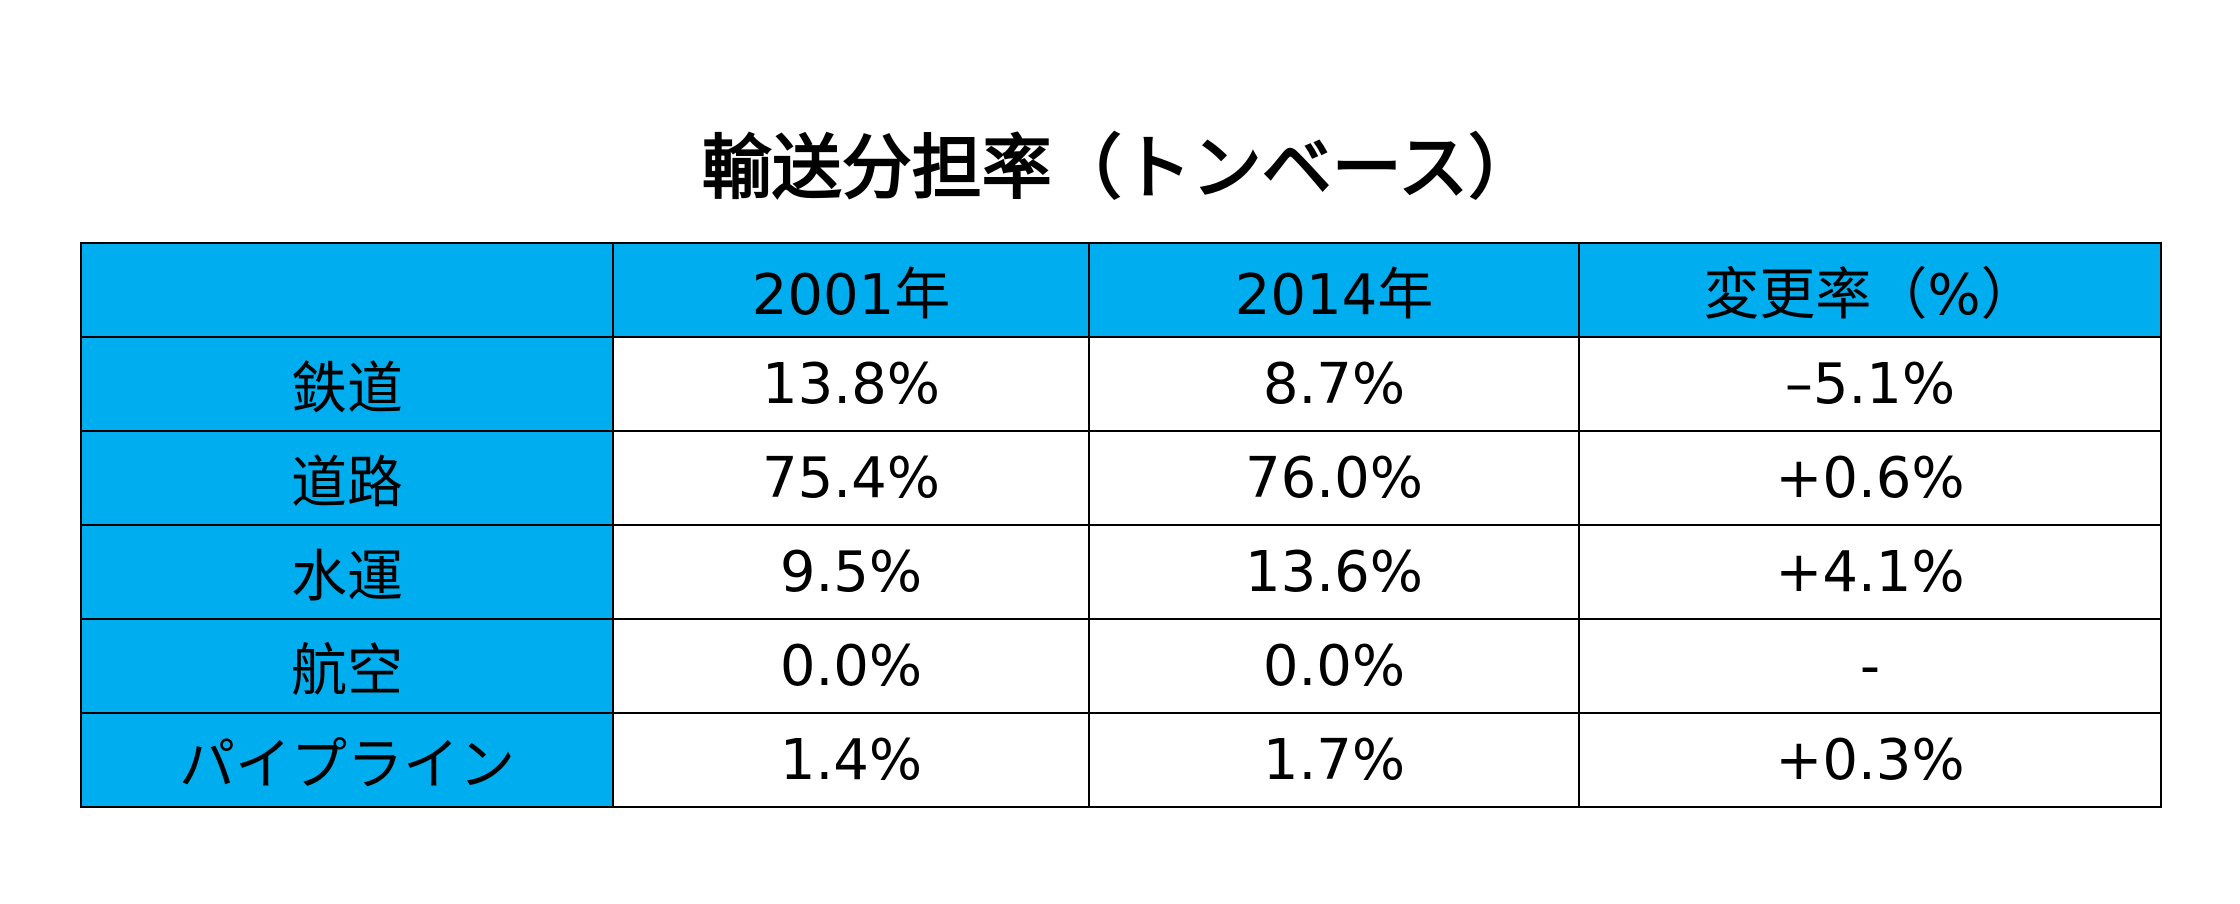  Describe the element at coordinates (1334, 478) in the screenshot. I see `table-cell: 76.0%` at that location.